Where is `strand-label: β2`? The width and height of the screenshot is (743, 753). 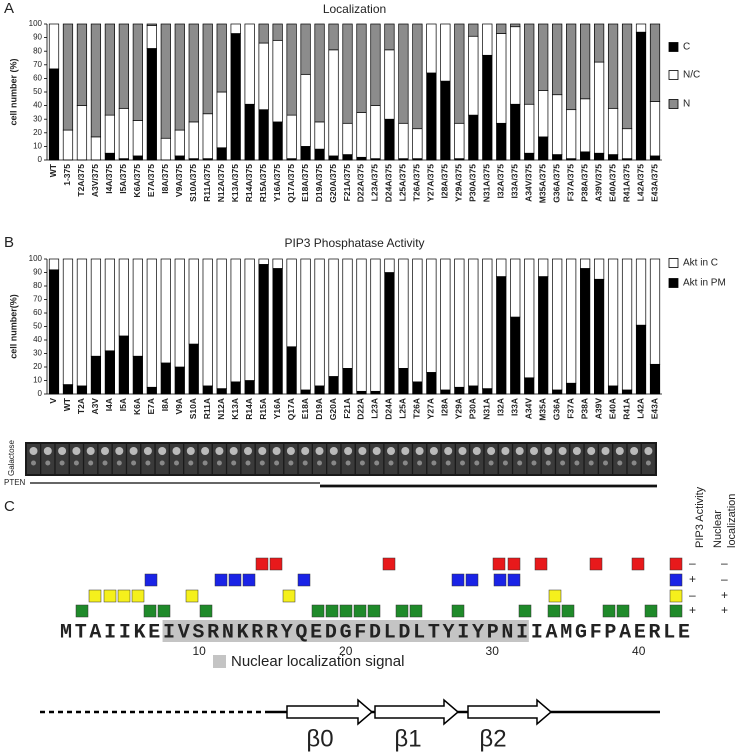
strand-label: β2 is located at coordinates (492, 738).